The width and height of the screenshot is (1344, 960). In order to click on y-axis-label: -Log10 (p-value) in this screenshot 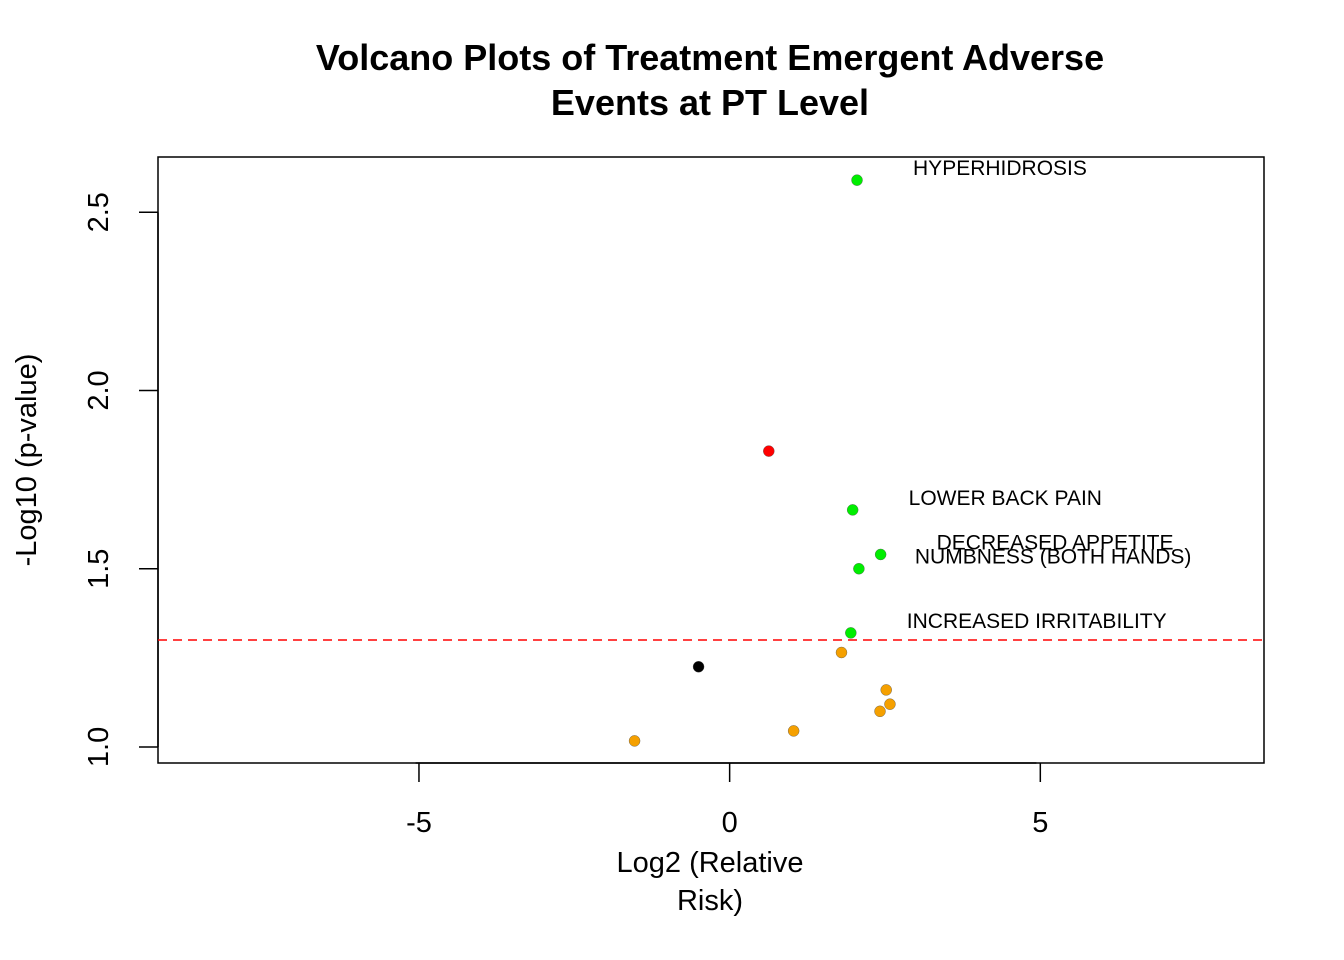, I will do `click(27, 460)`.